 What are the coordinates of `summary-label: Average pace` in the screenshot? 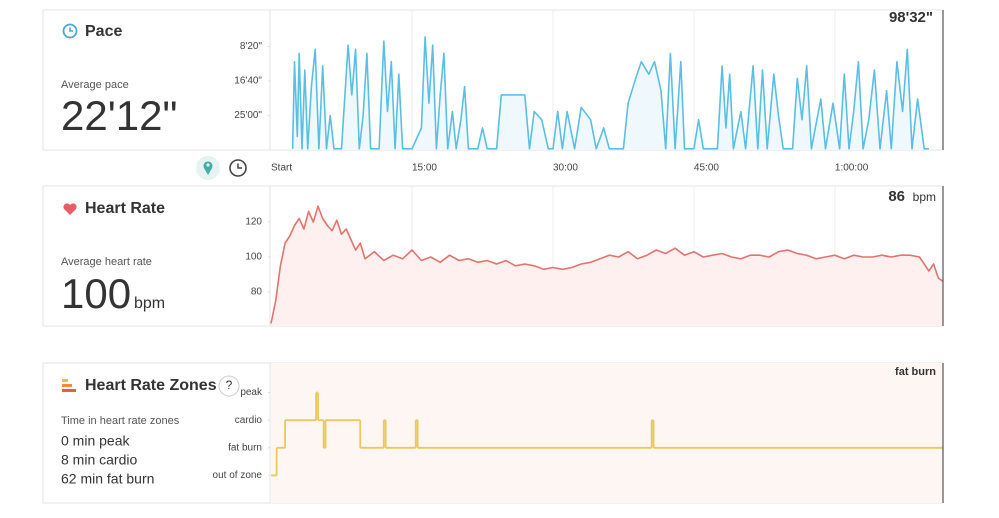 It's located at (95, 85).